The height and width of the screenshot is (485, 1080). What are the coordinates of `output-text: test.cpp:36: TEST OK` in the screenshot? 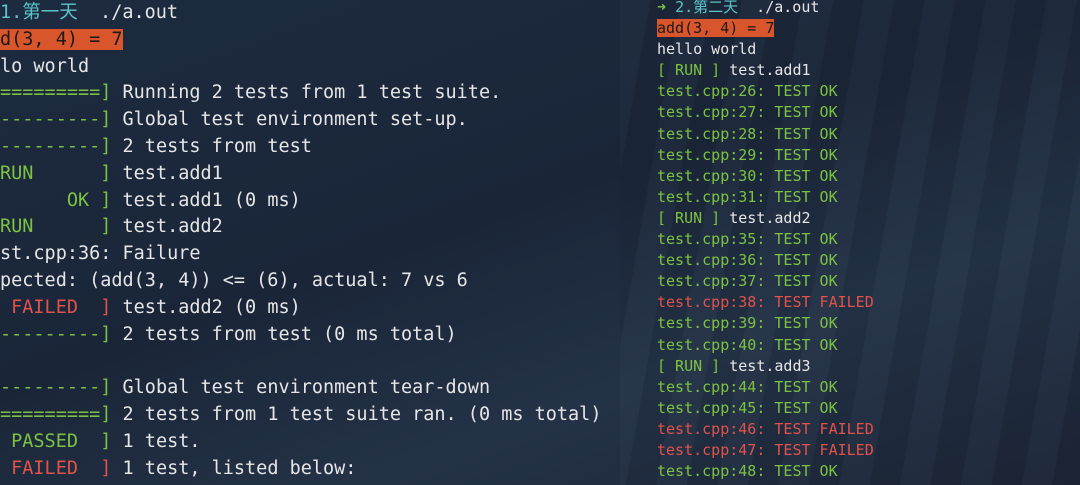 It's located at (747, 260).